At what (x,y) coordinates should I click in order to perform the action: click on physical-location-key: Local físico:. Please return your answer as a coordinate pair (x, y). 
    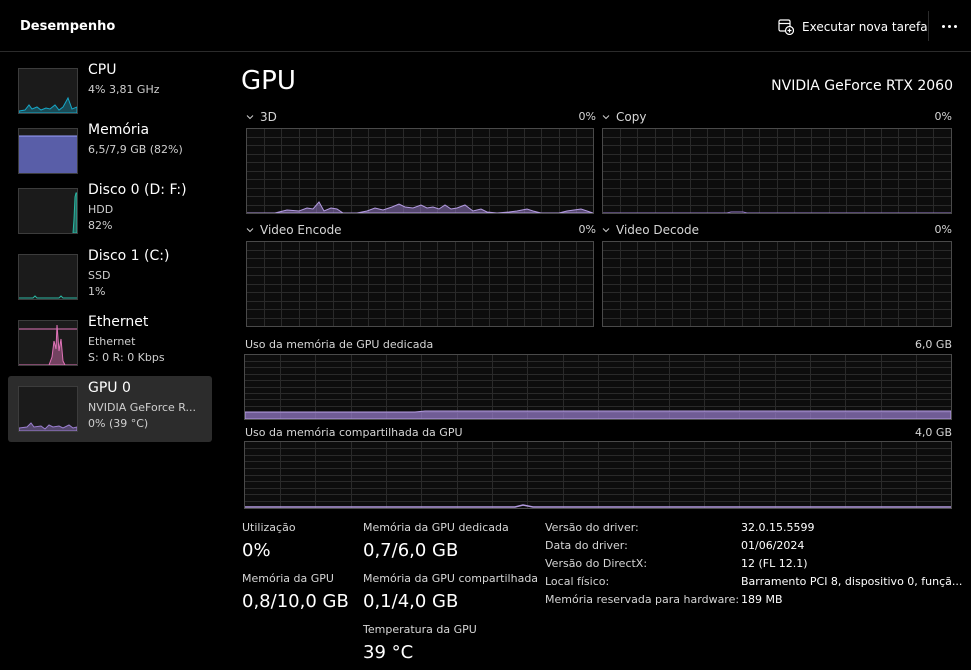
    Looking at the image, I should click on (577, 581).